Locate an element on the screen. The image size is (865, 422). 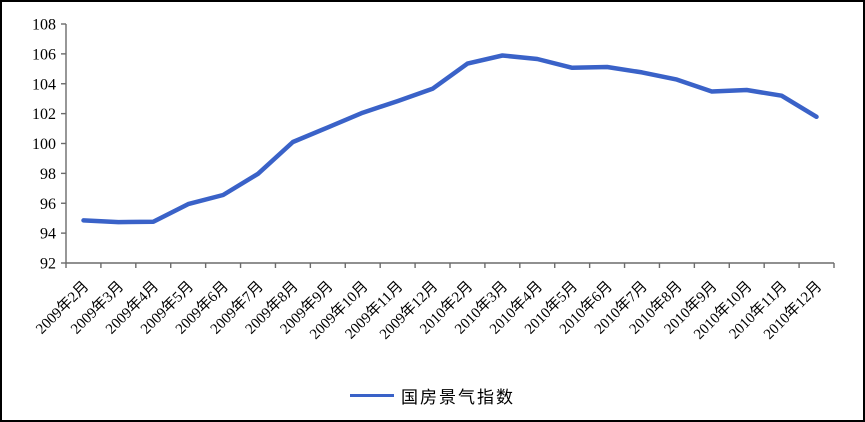
y-axis-tick-label: 100 is located at coordinates (44, 144).